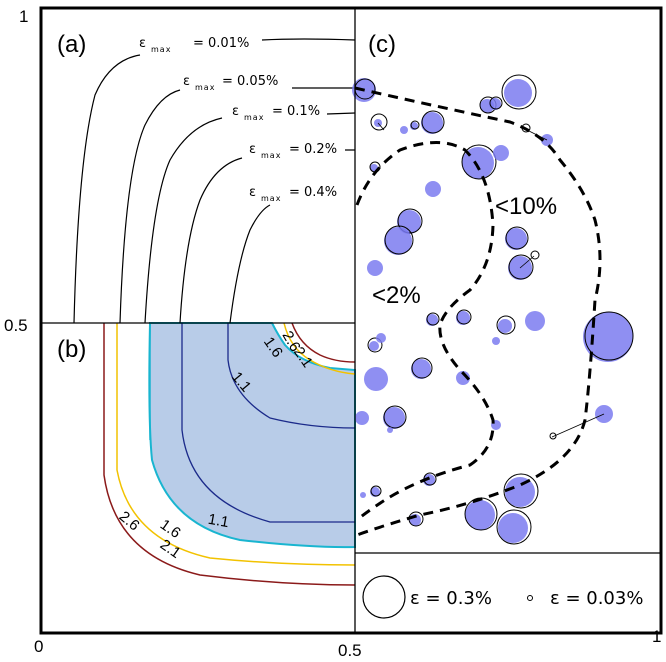  I want to click on region-label-2pct: <2%, so click(396, 295).